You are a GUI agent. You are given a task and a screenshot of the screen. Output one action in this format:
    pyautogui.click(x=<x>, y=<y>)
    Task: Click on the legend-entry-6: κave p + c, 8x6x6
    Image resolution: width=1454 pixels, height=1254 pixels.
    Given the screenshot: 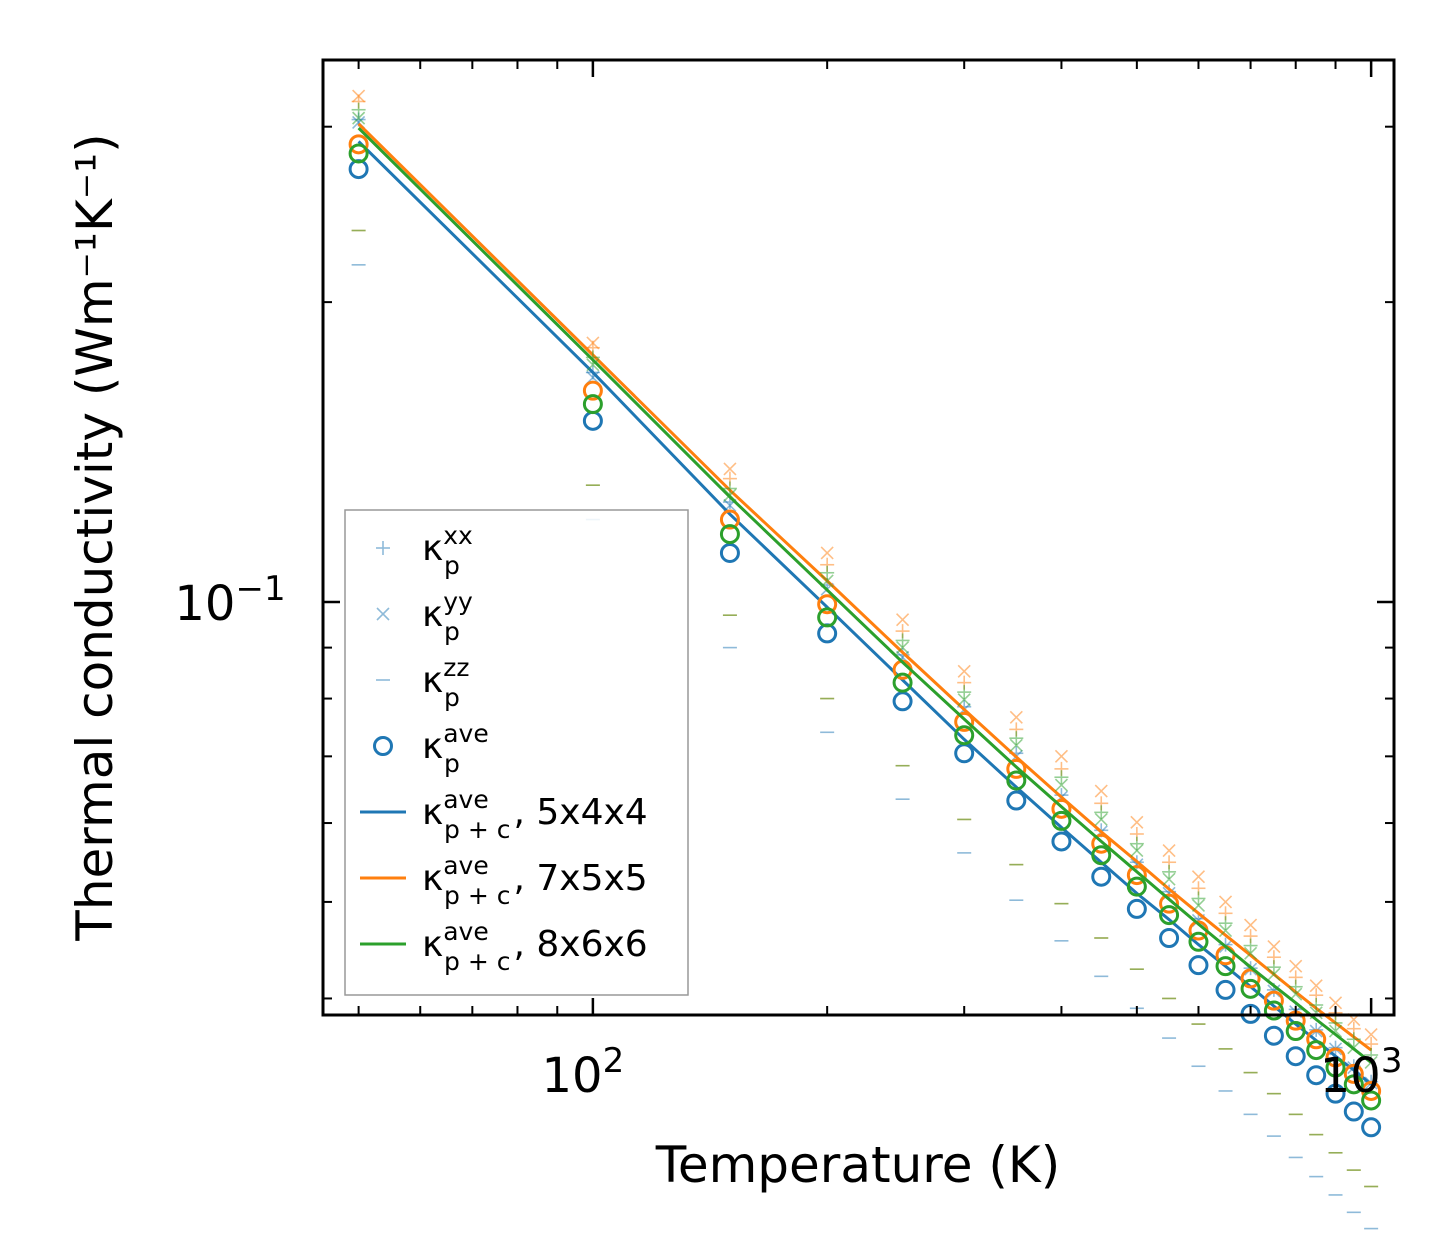 What is the action you would take?
    pyautogui.click(x=504, y=946)
    